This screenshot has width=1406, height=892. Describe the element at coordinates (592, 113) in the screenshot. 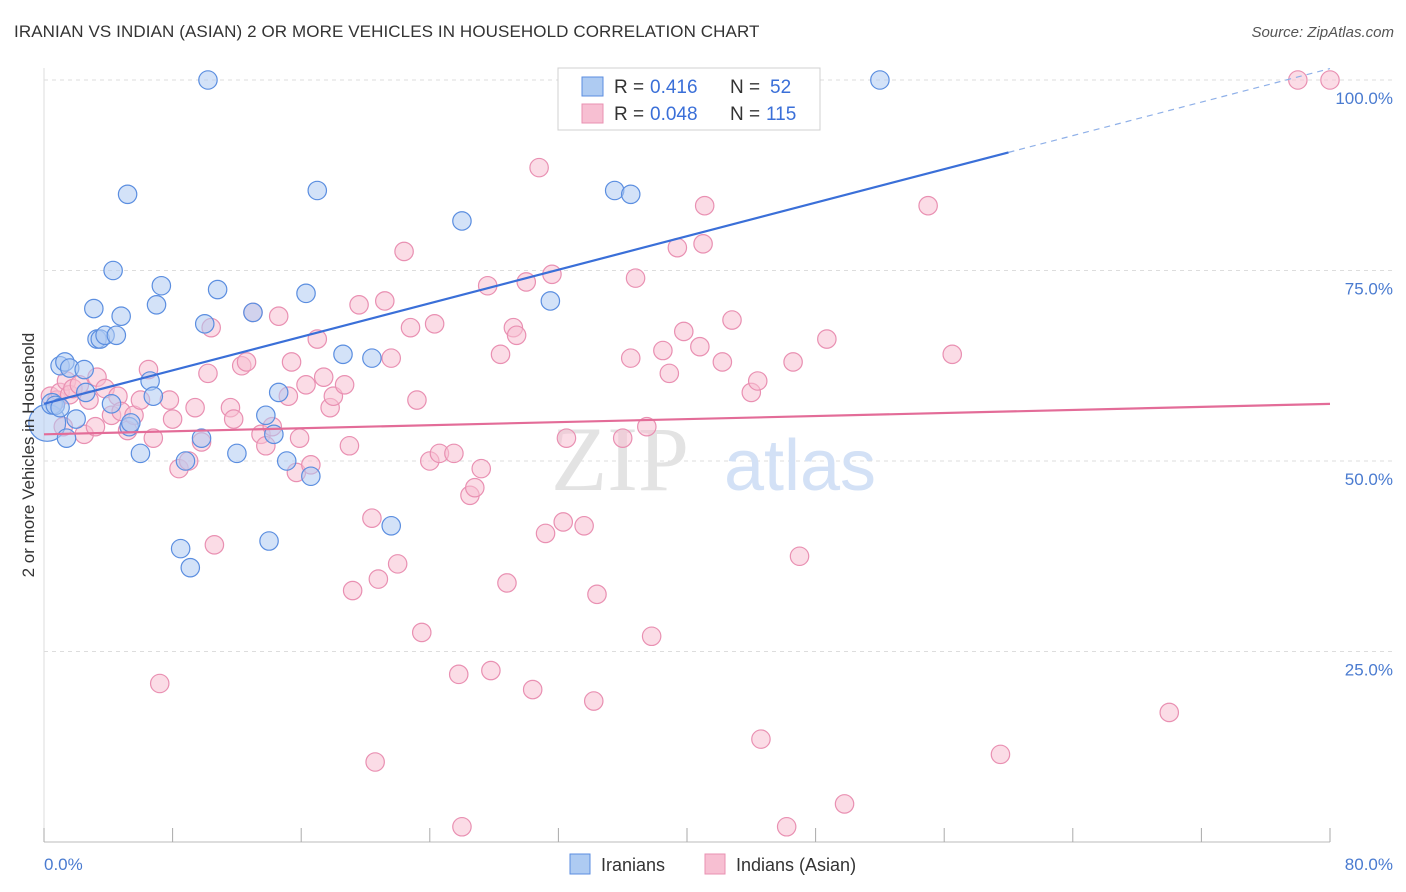

I see `stats-swatch-indians-asian` at that location.